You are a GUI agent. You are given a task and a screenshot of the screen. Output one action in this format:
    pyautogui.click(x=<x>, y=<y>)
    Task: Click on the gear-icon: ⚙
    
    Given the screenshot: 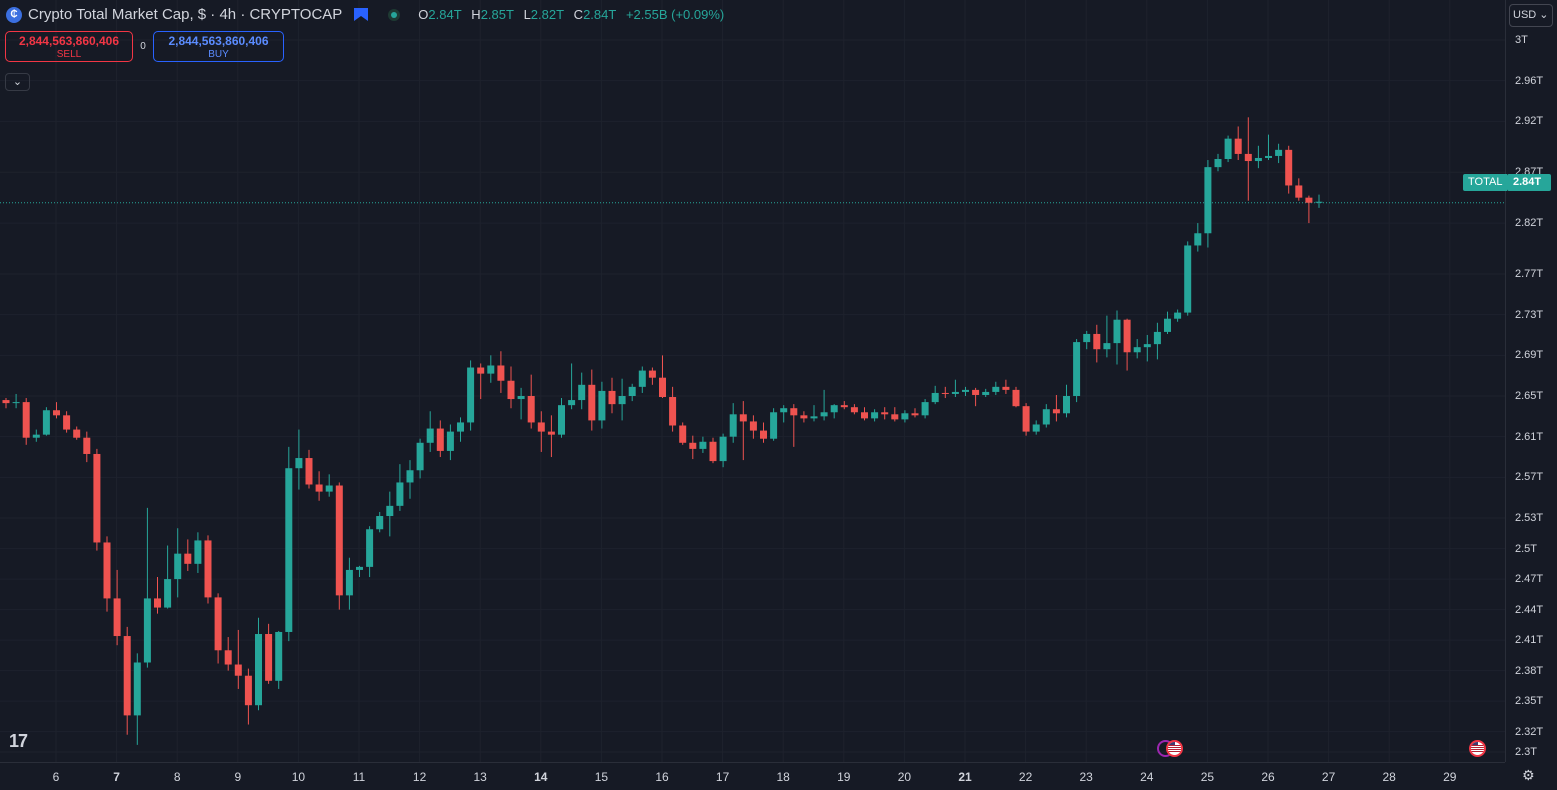 What is the action you would take?
    pyautogui.click(x=1528, y=775)
    